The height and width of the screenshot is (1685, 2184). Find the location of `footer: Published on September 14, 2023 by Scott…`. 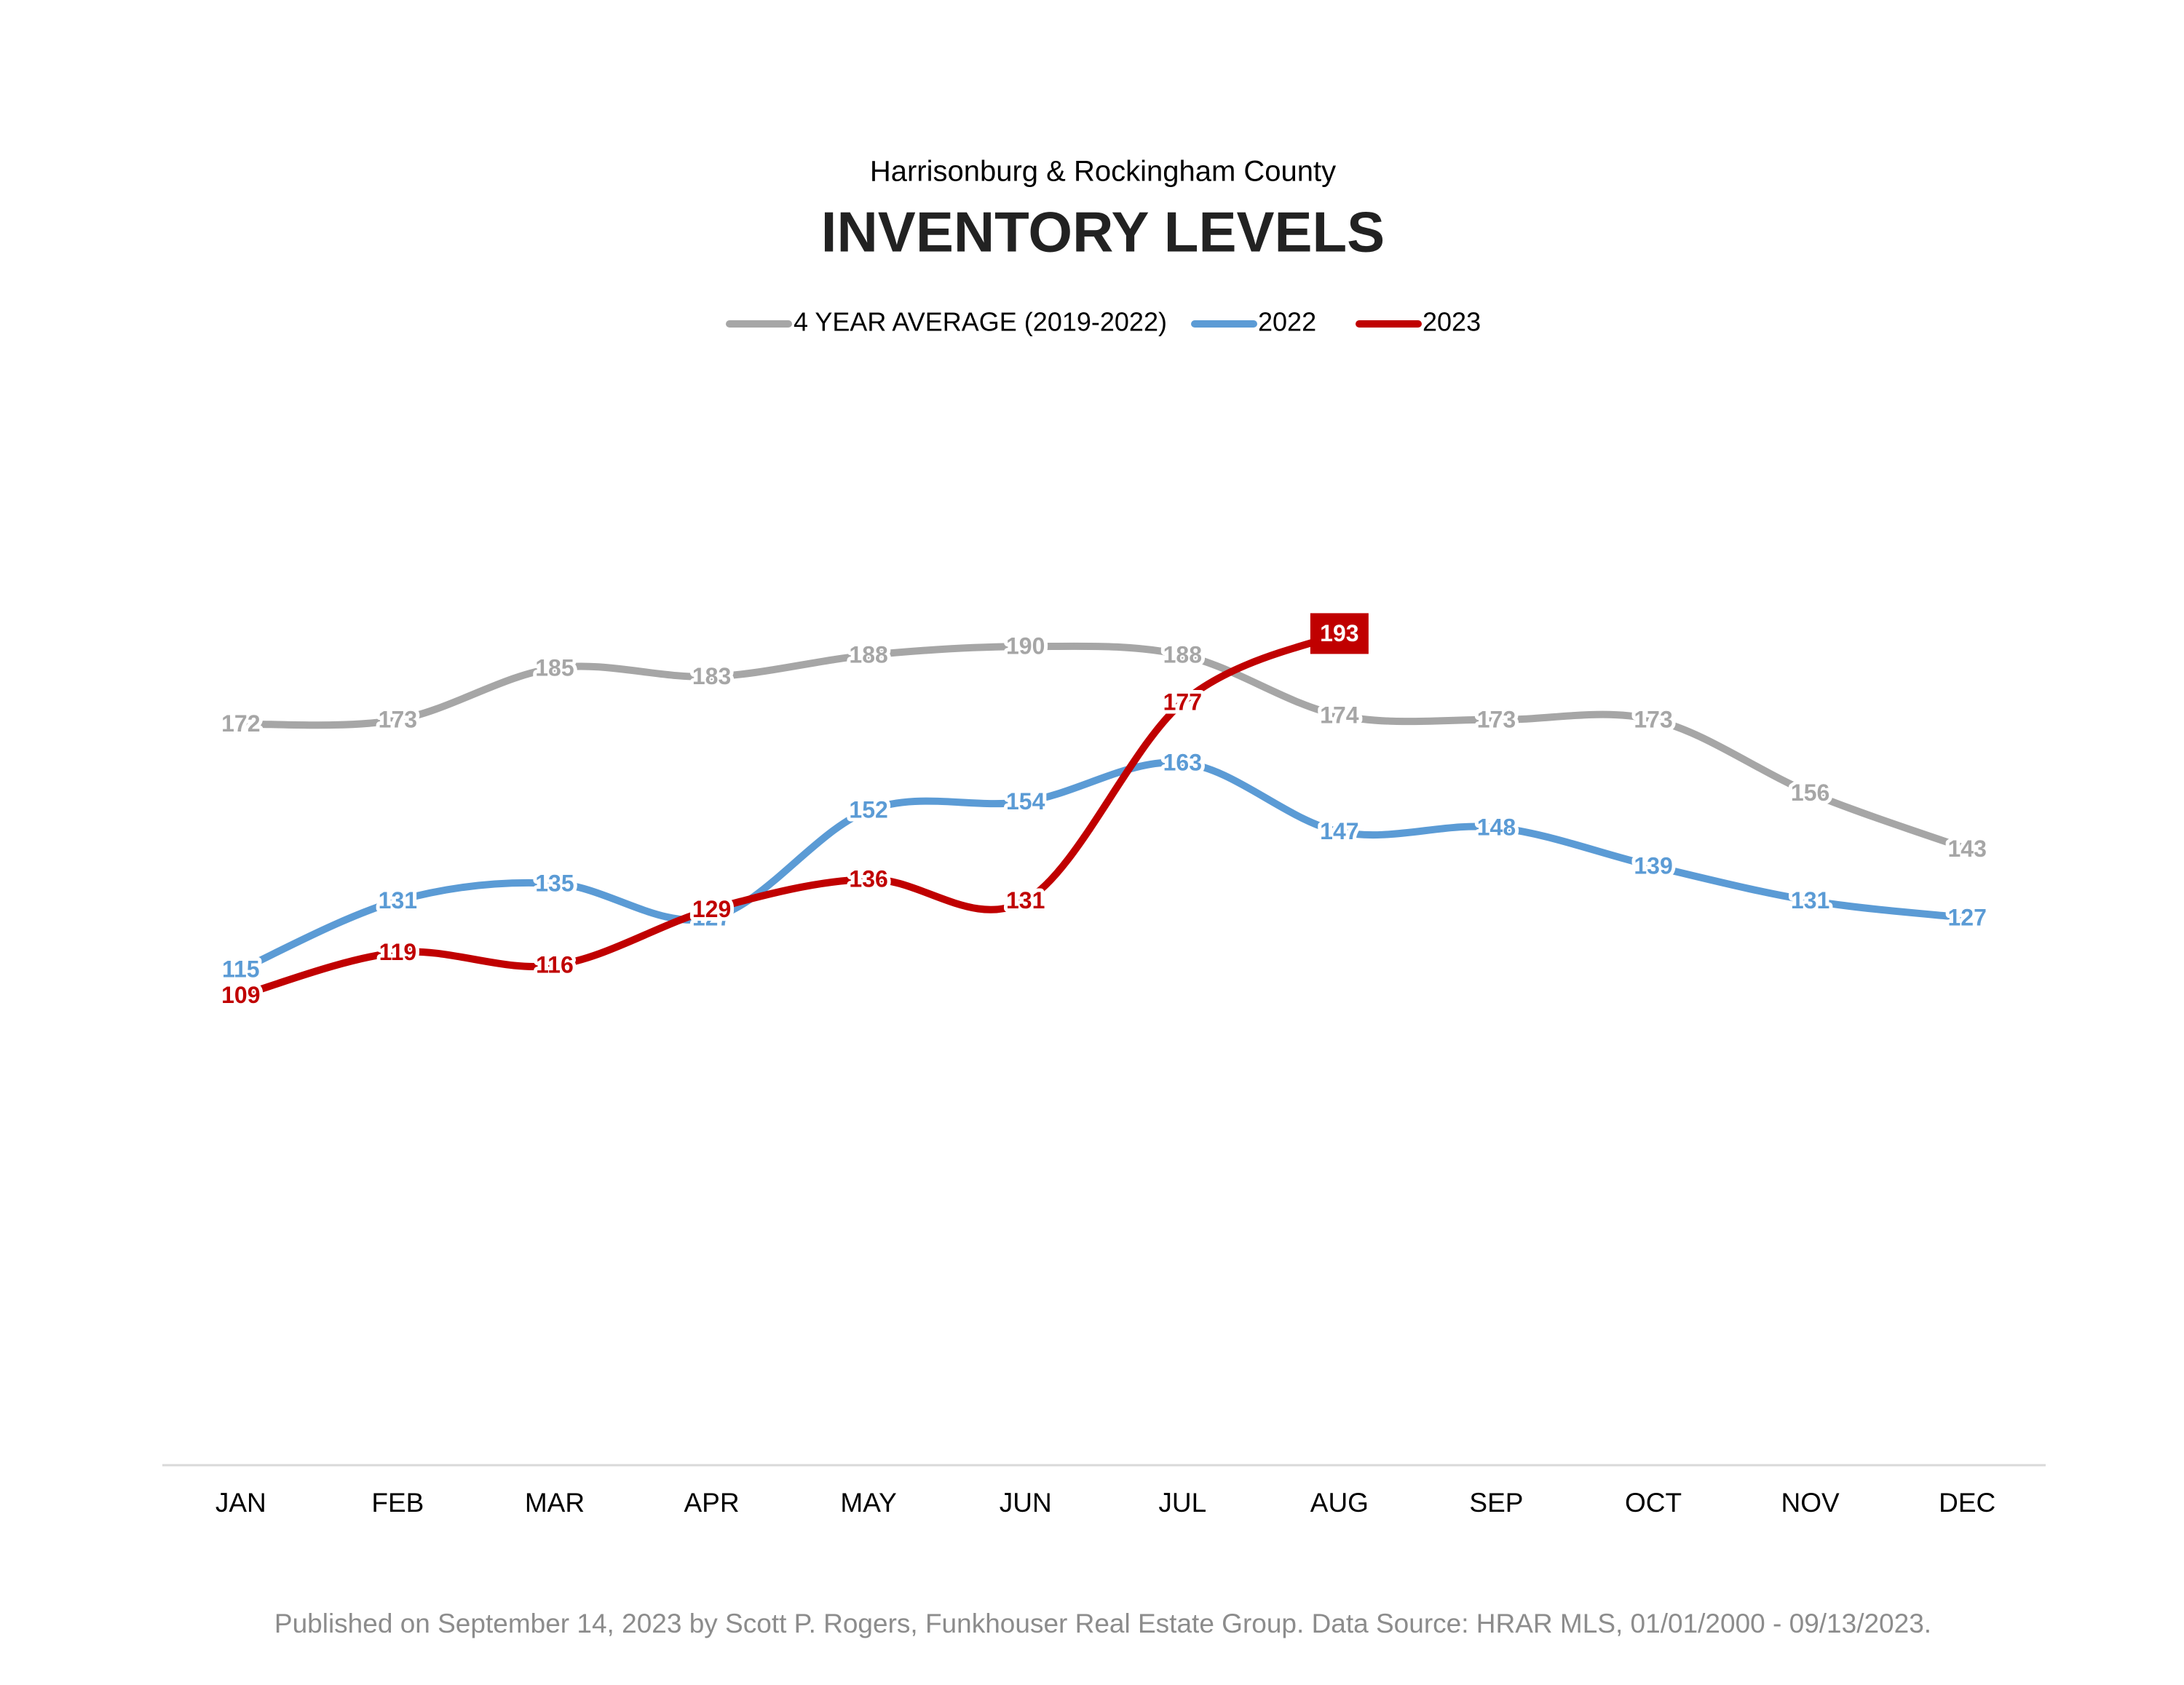

footer: Published on September 14, 2023 by Scott… is located at coordinates (1102, 1623).